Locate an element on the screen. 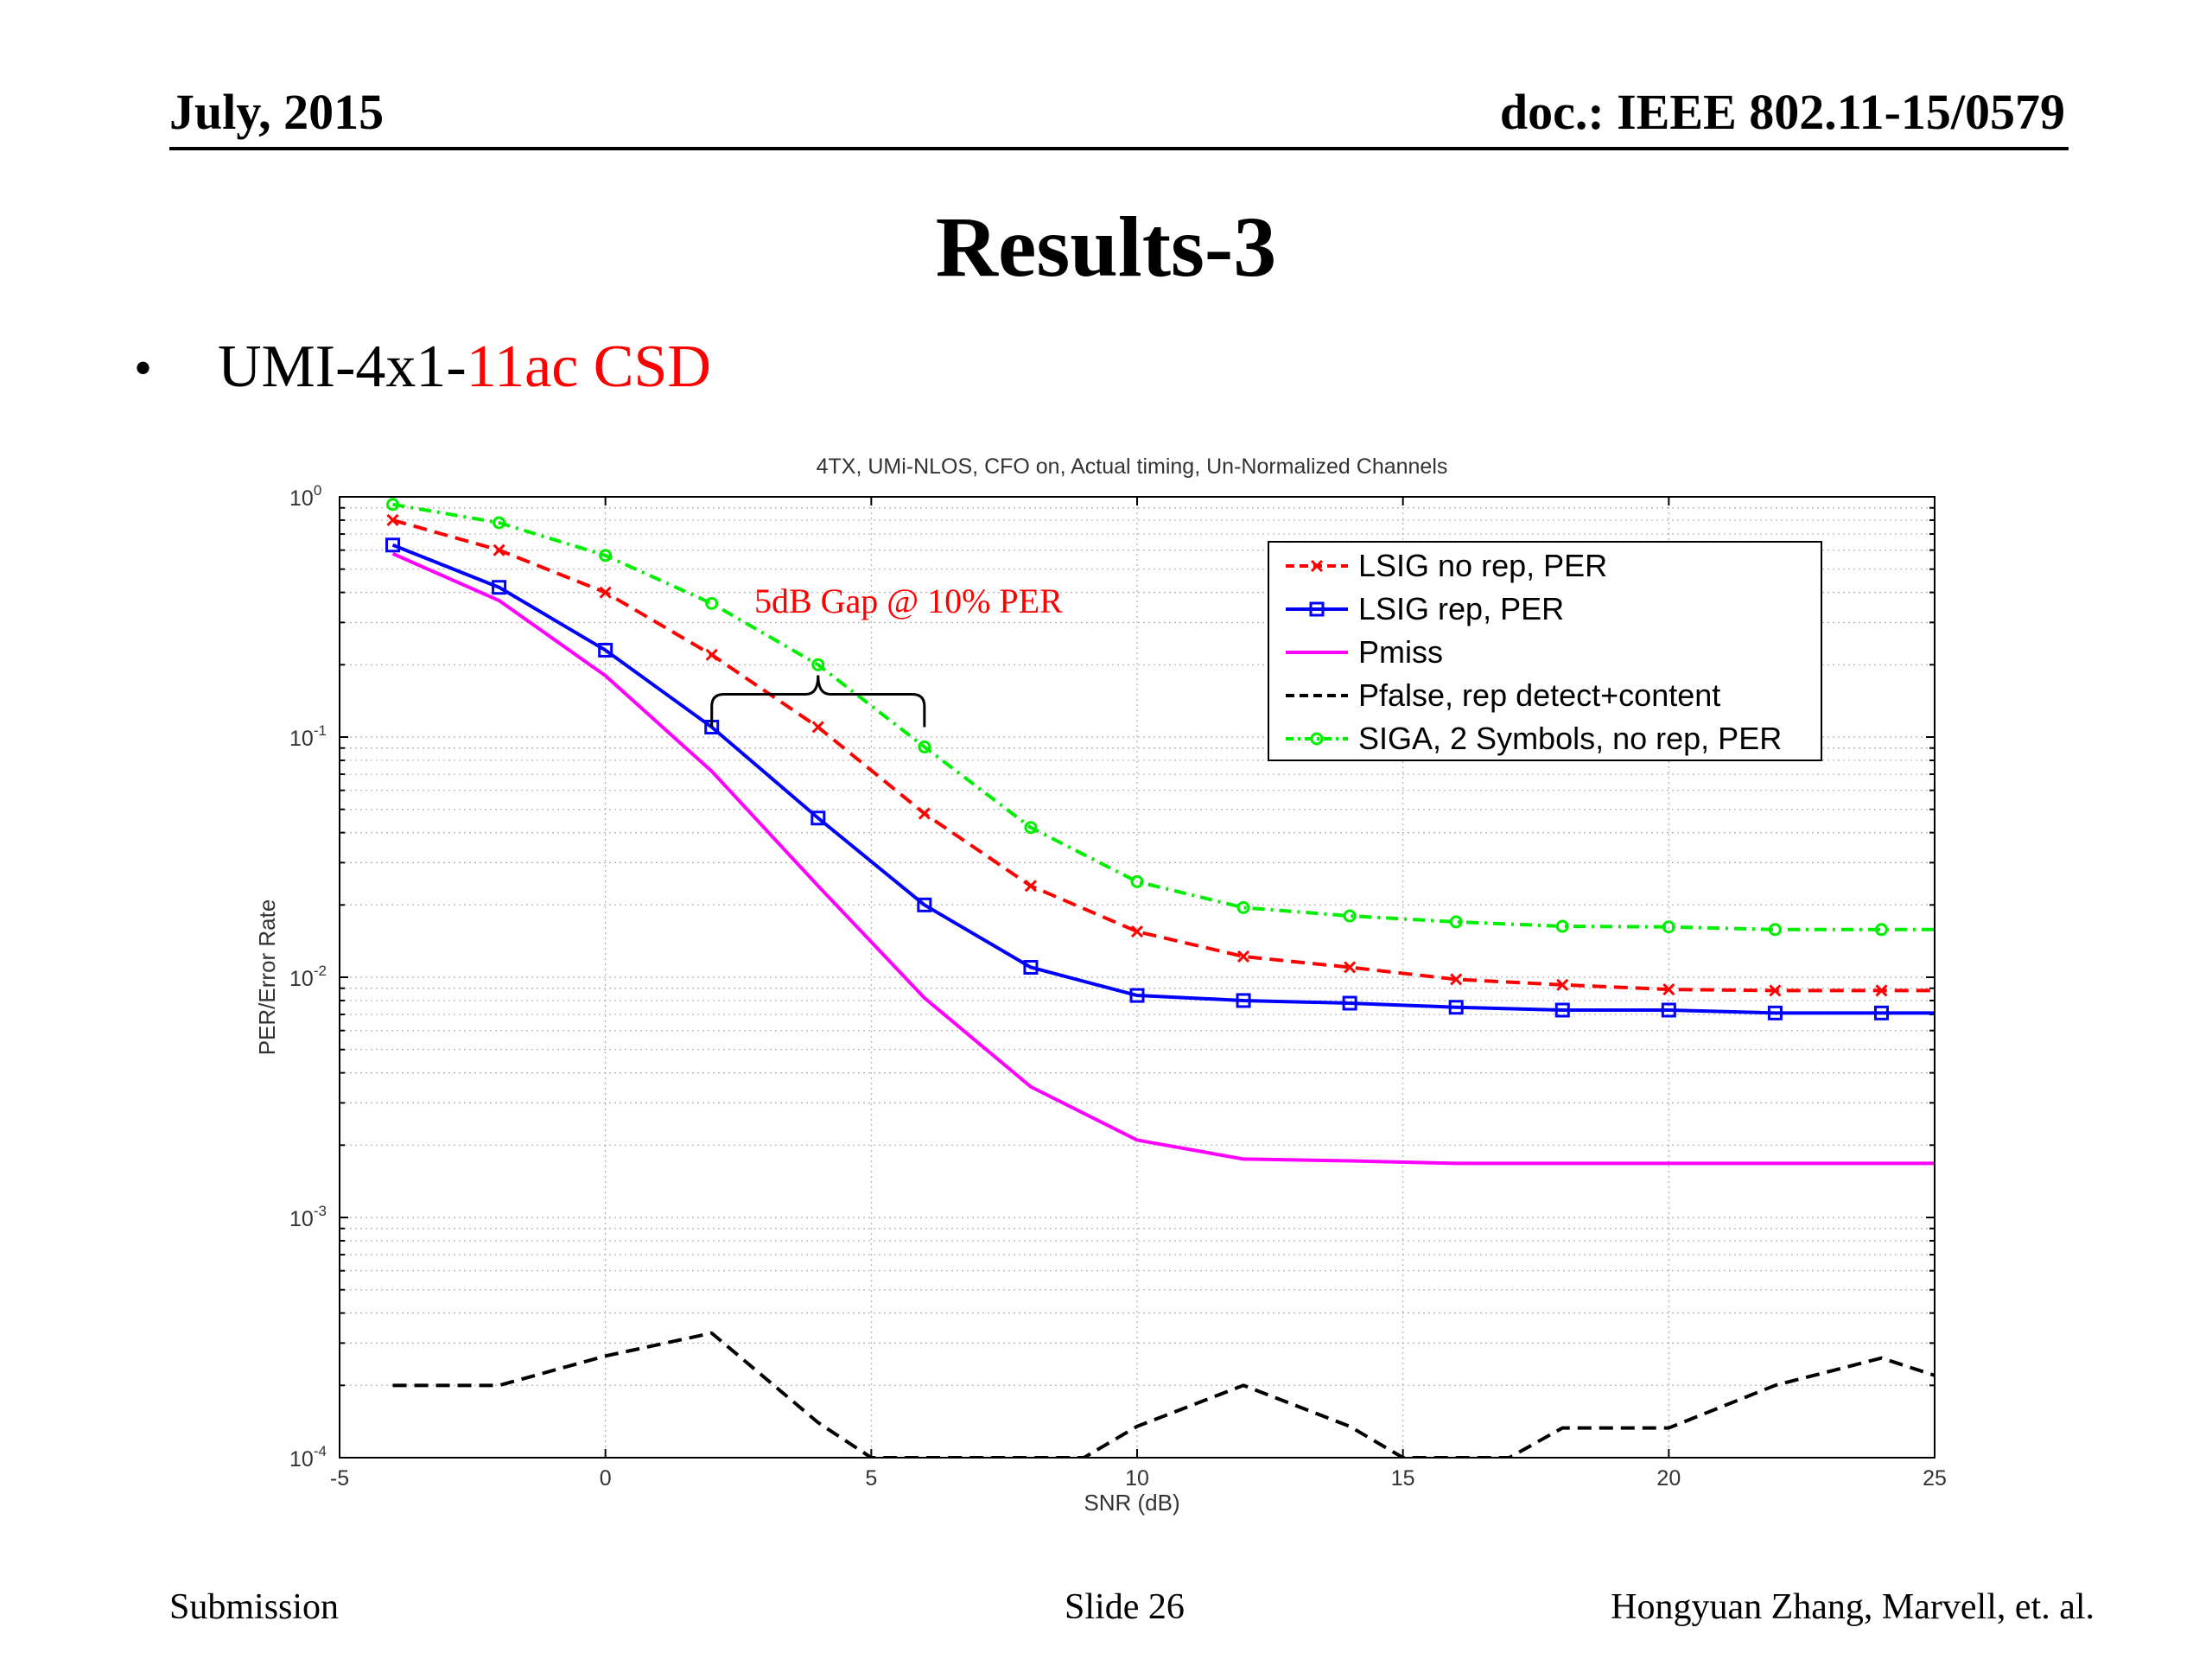  legend-label: Pfalse, rep detect+content is located at coordinates (1539, 695).